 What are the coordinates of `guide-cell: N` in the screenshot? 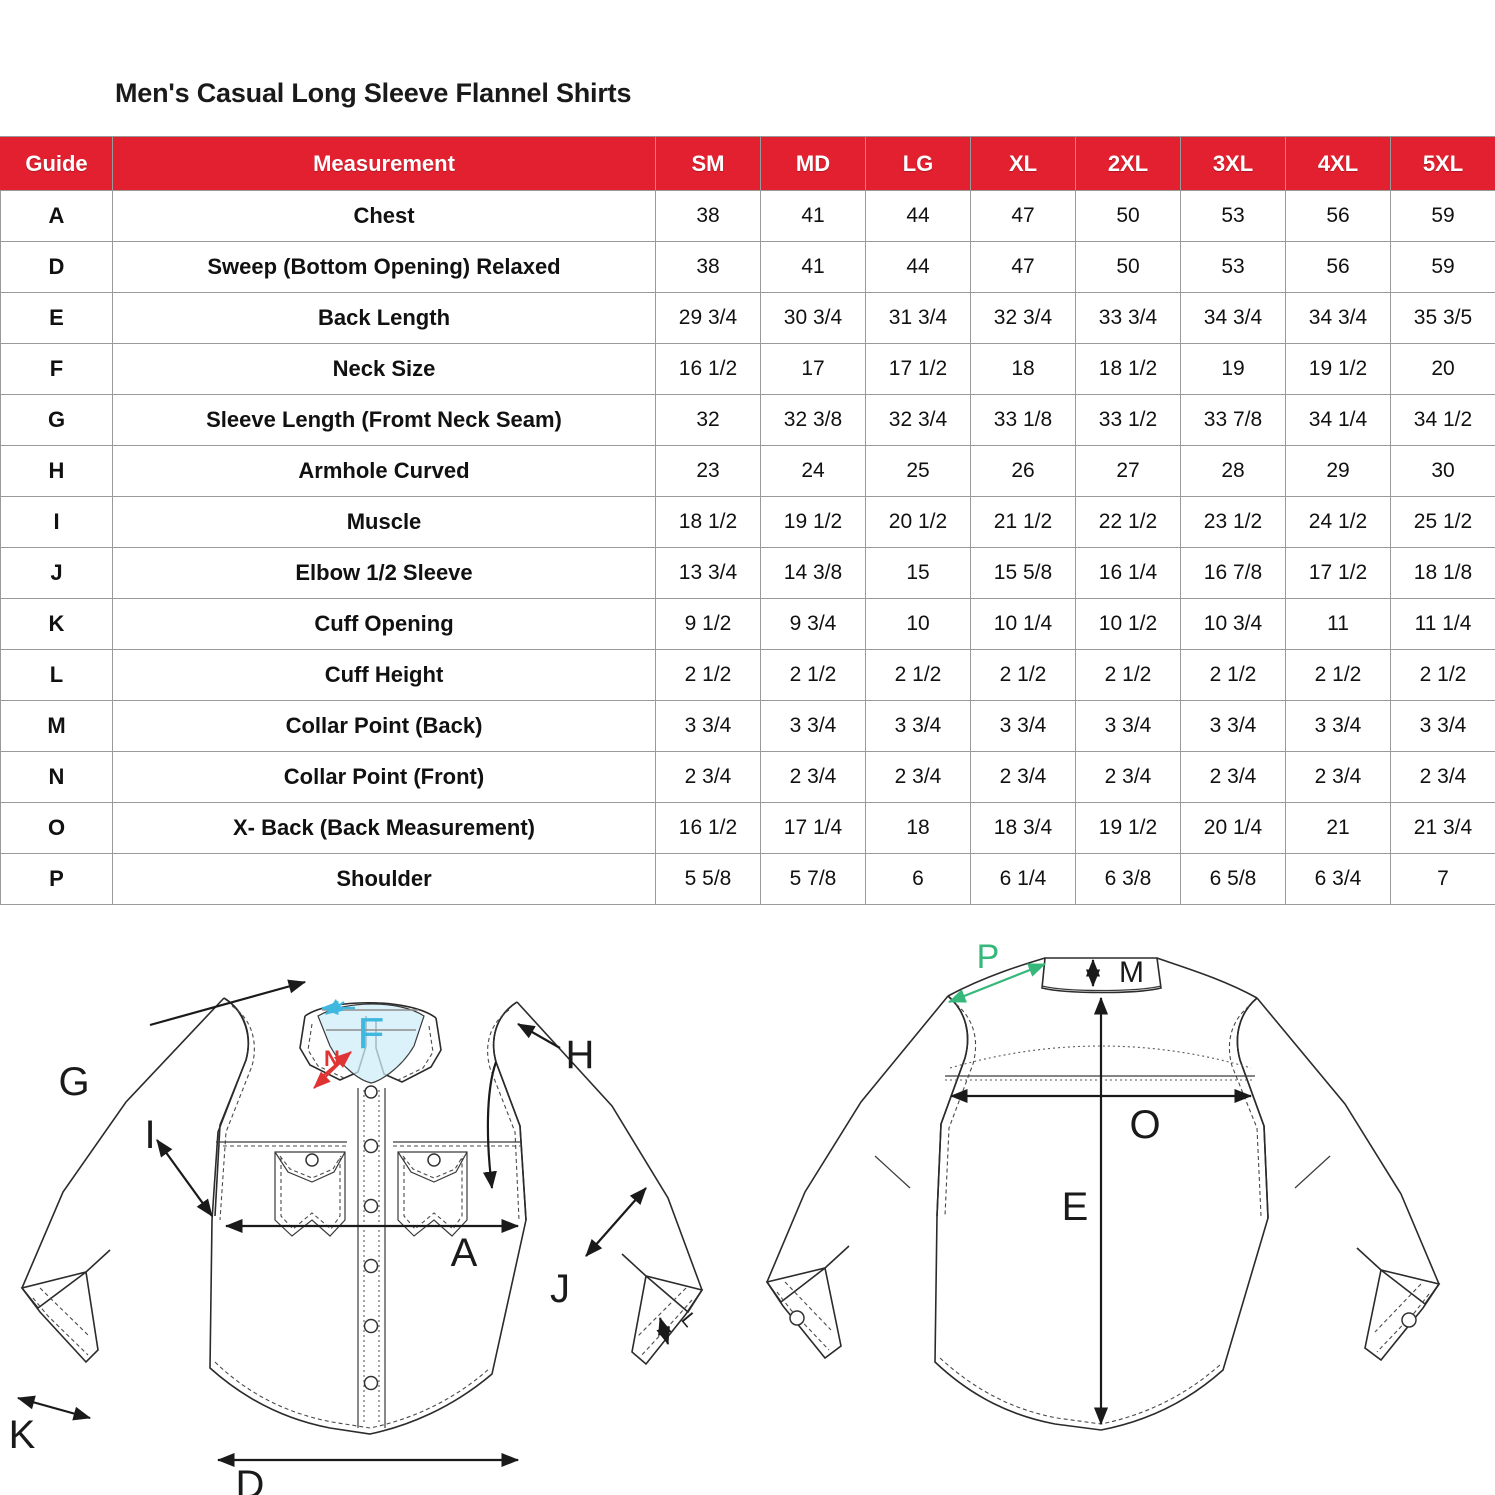 It's located at (56, 777).